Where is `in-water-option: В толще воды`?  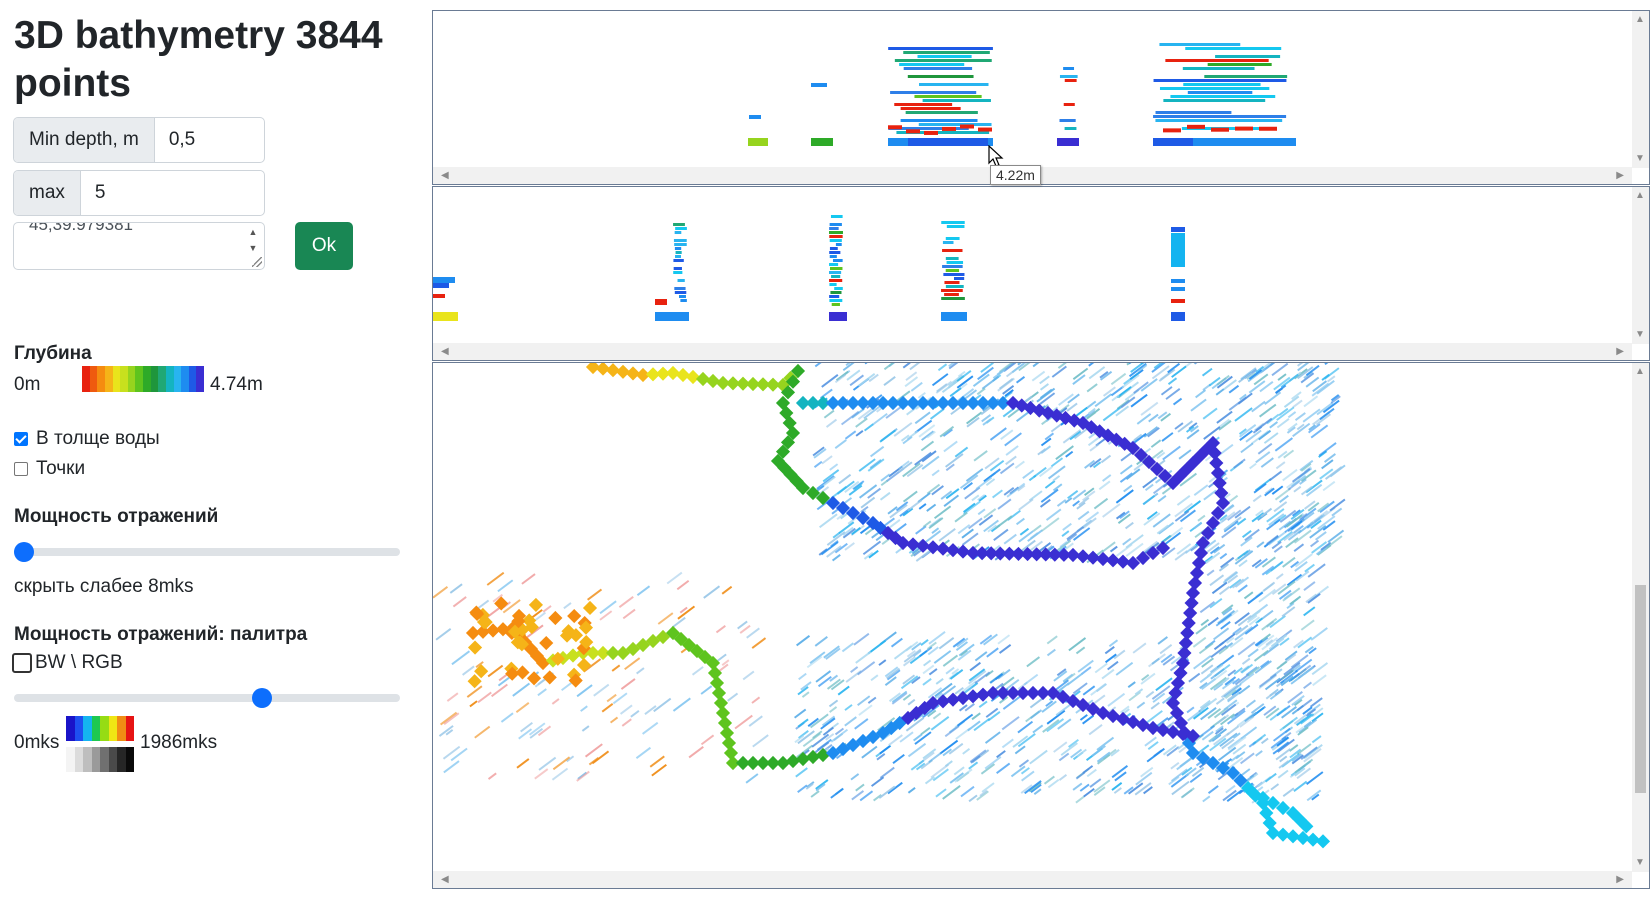 in-water-option: В толще воды is located at coordinates (87, 439).